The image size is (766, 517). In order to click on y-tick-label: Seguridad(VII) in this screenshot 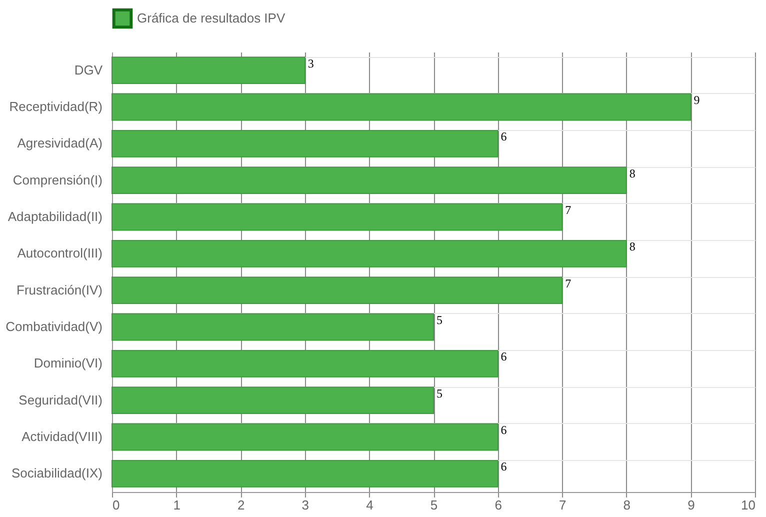, I will do `click(60, 400)`.